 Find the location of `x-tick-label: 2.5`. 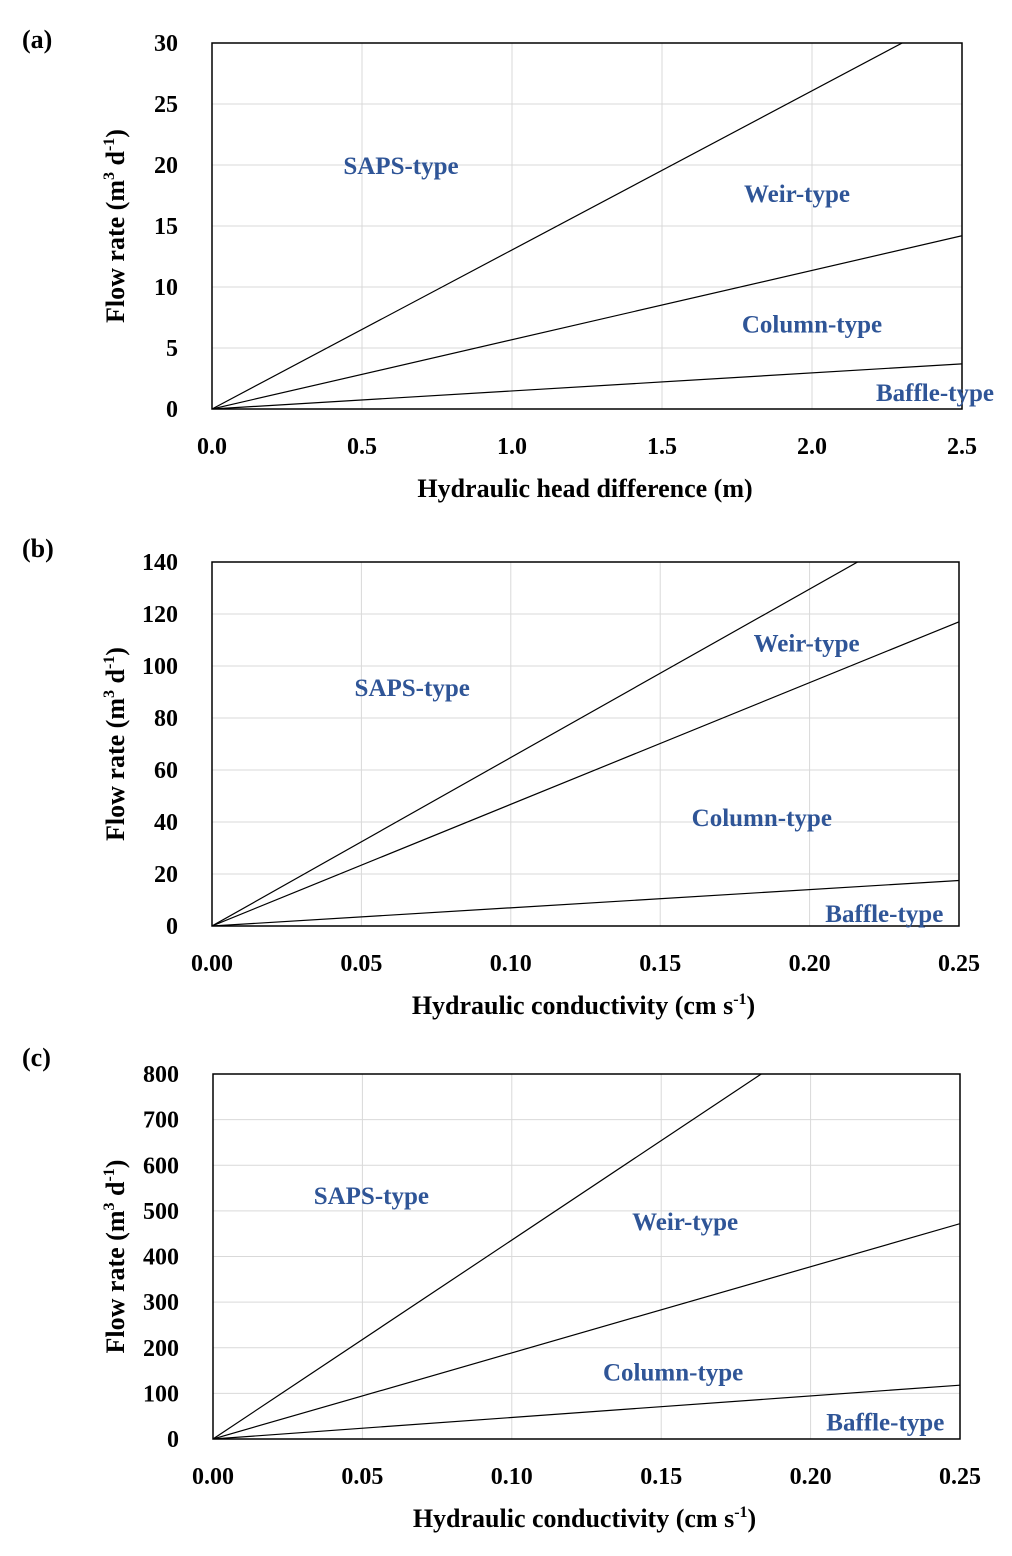

x-tick-label: 2.5 is located at coordinates (962, 447).